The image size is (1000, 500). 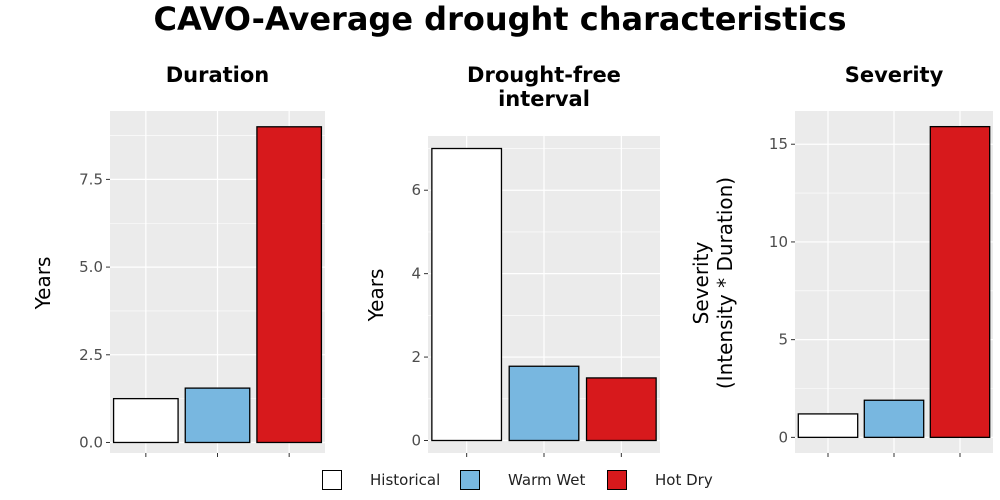 I want to click on legend-label-historical: Historical, so click(x=405, y=480).